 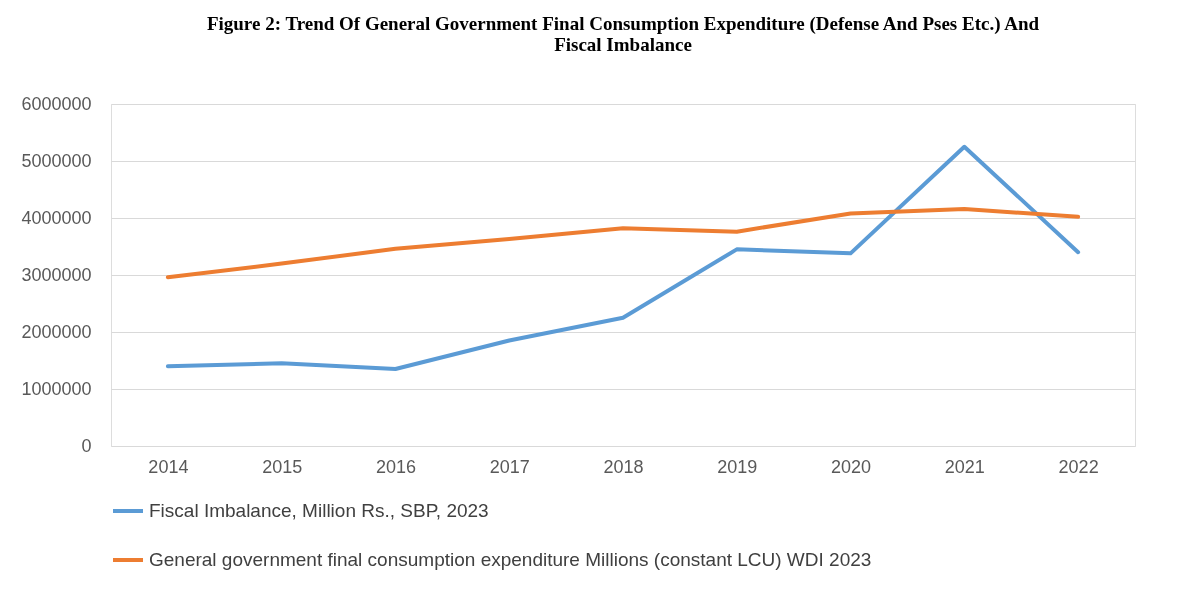 I want to click on y-tick-label: 1000000, so click(x=56, y=388).